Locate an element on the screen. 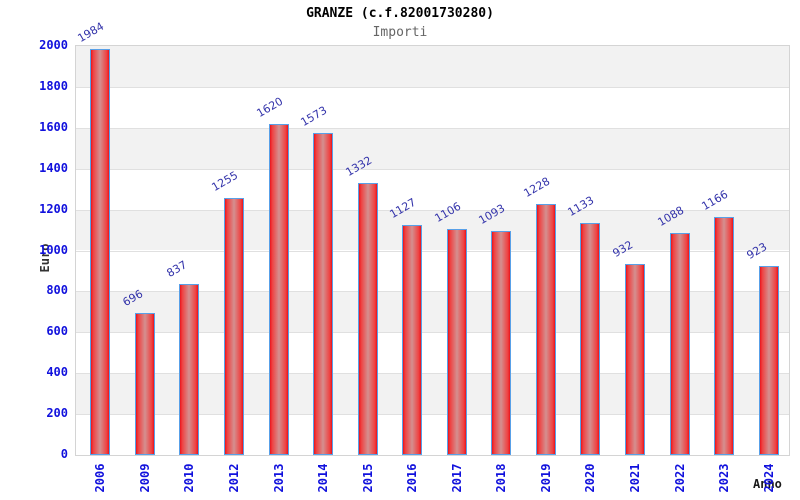  x-tick-label: 2015 is located at coordinates (367, 478).